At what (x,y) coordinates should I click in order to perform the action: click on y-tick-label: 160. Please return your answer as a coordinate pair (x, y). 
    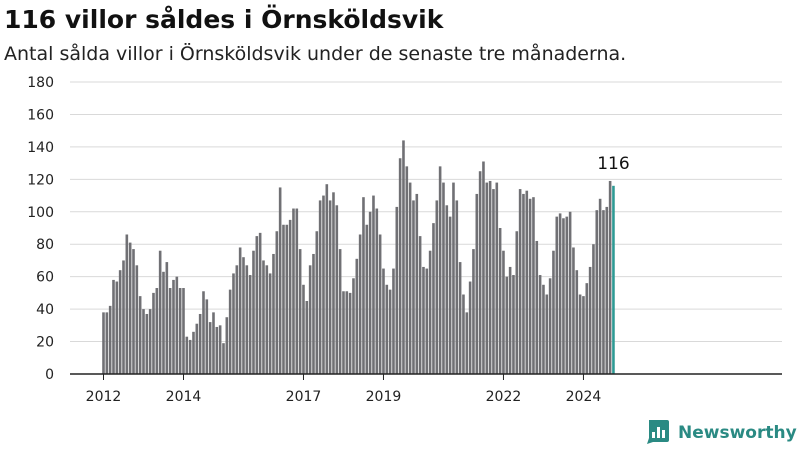
    Looking at the image, I should click on (40, 115).